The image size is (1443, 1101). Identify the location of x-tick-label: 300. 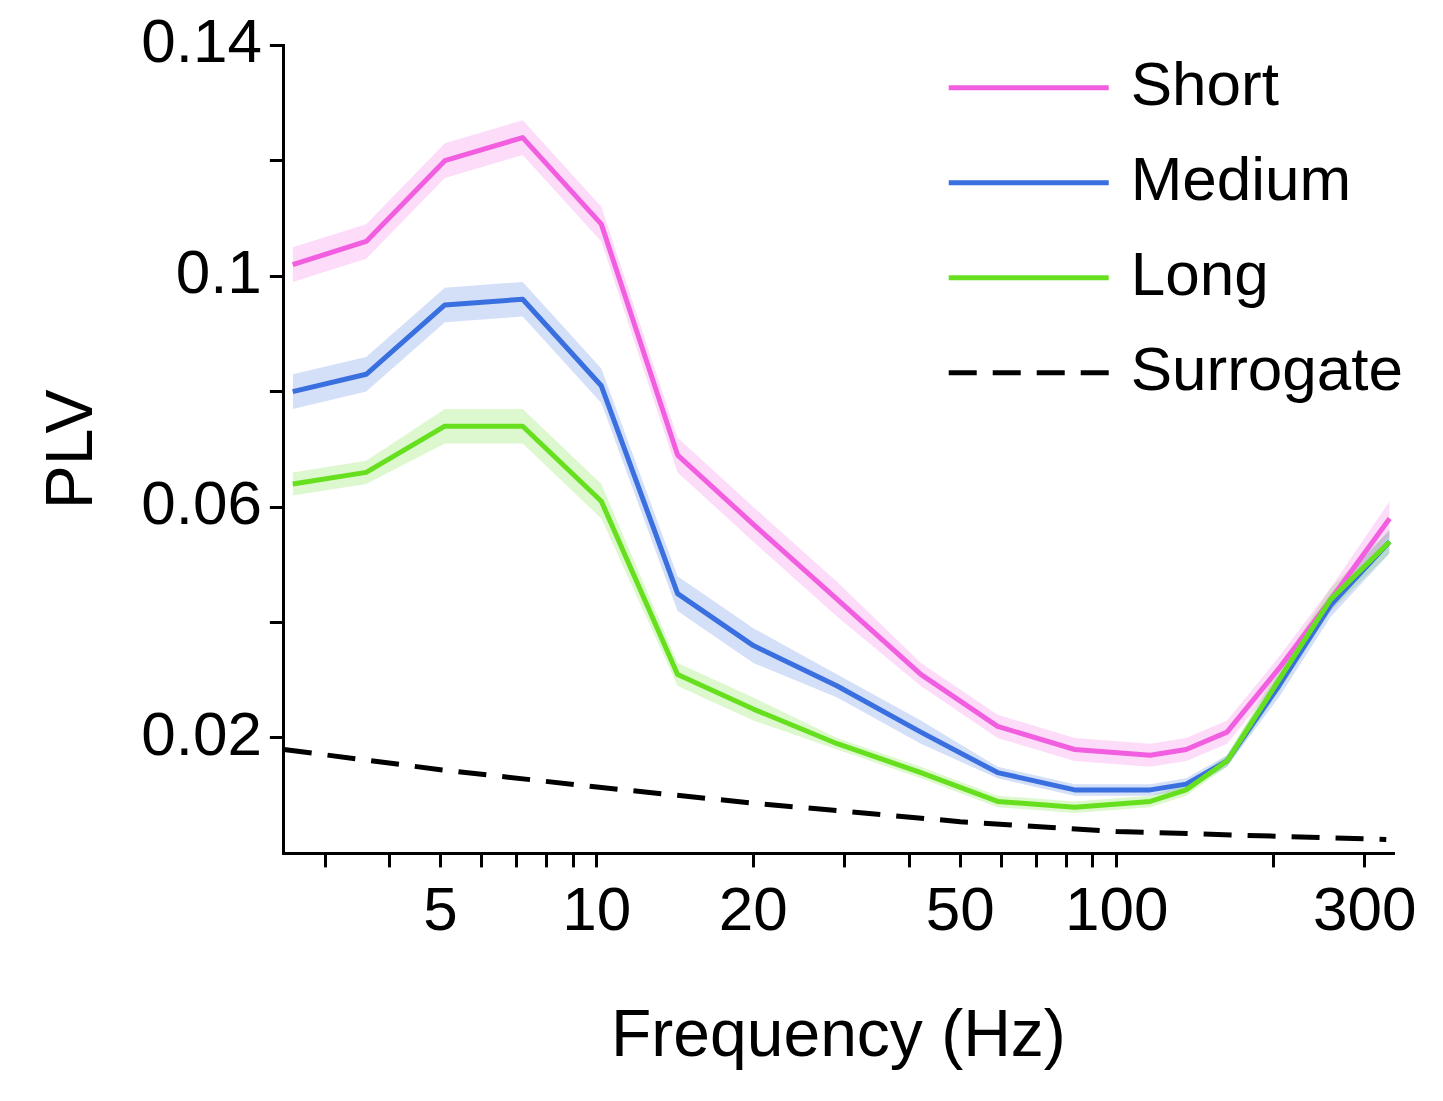
(1365, 908).